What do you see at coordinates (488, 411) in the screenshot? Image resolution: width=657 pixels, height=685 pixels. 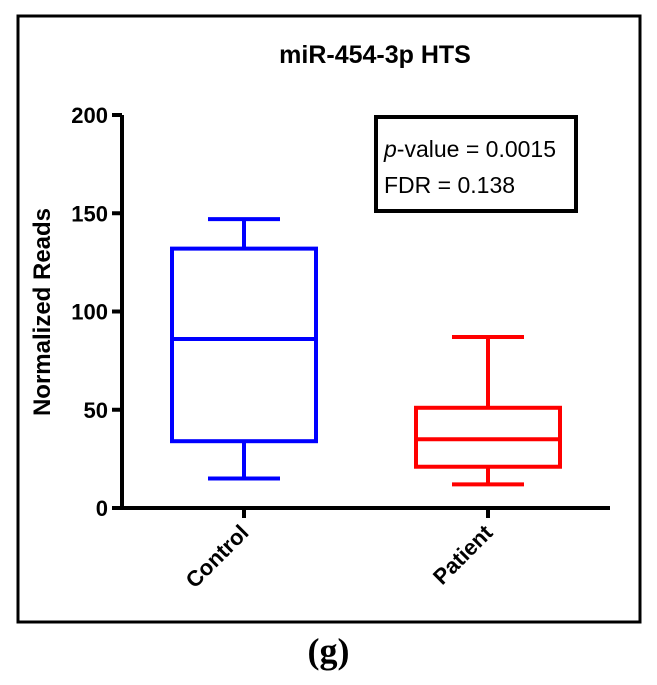 I see `box-patient` at bounding box center [488, 411].